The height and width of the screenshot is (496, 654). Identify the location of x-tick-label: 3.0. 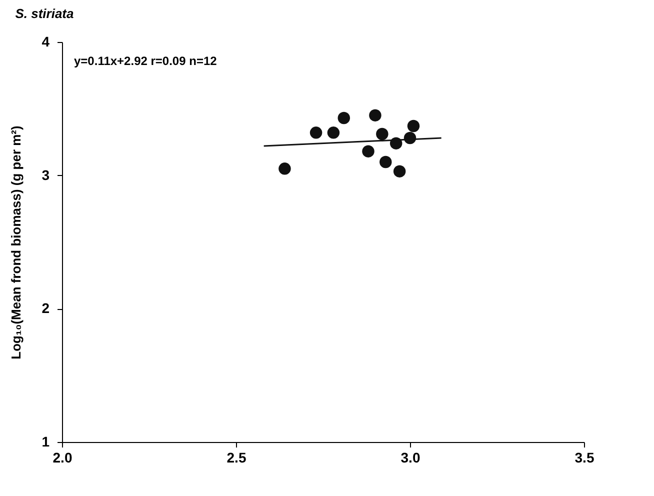
(410, 458).